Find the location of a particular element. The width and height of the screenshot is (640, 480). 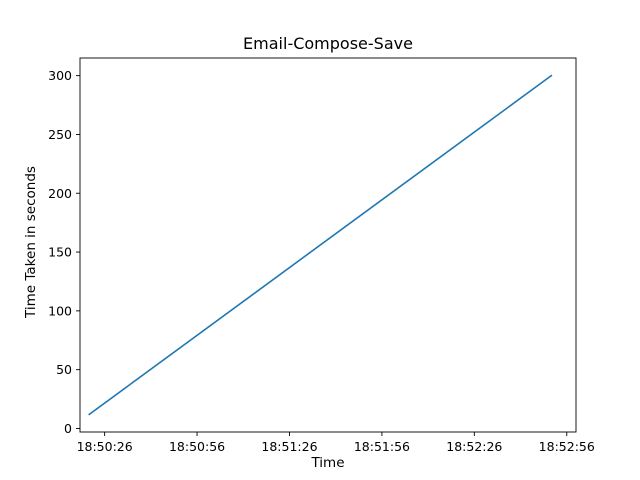

y-axis: 0 50 100 150 200 250 300 is located at coordinates (64, 252).